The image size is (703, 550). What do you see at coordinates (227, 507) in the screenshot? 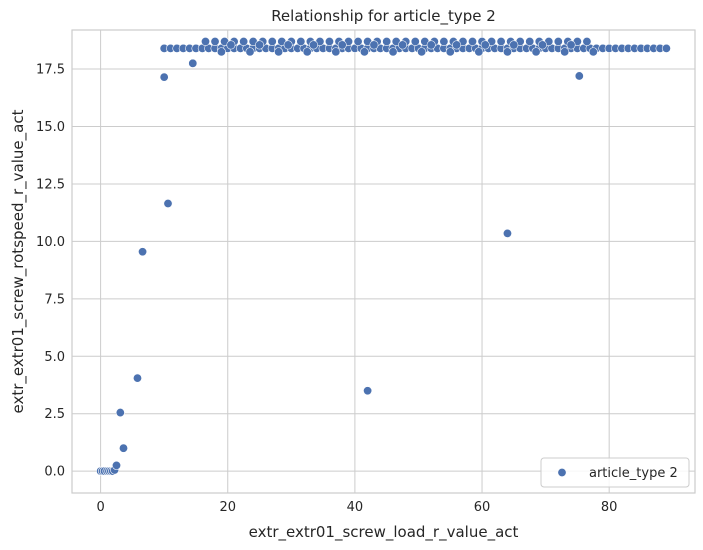
I see `x-tick-label: 20` at bounding box center [227, 507].